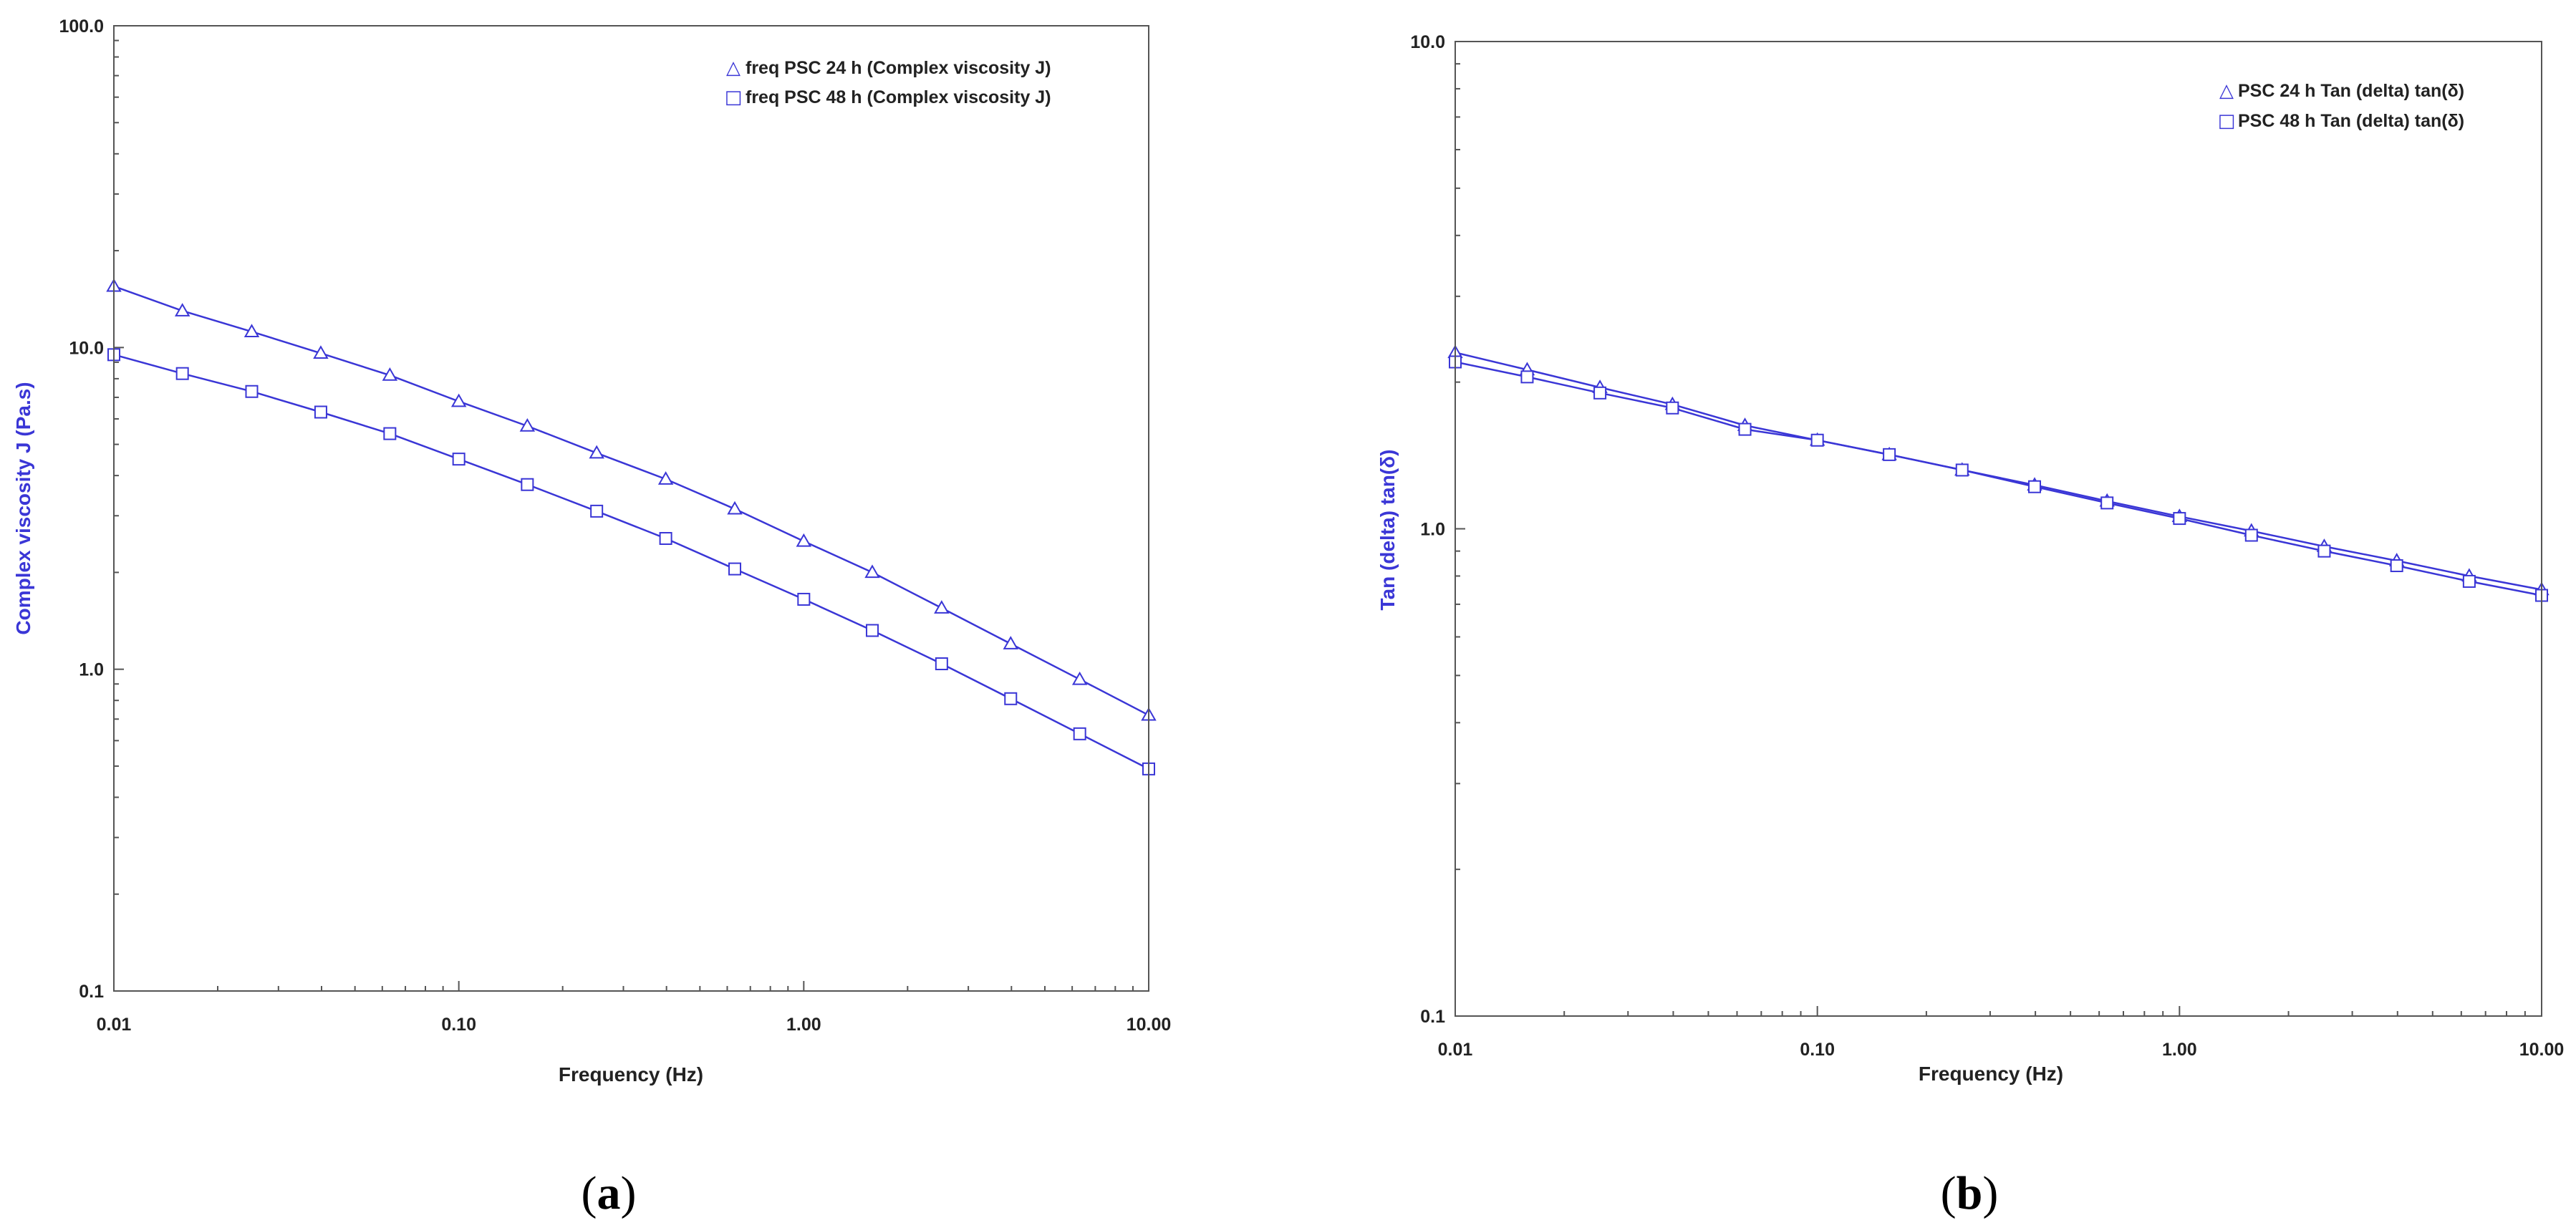  I want to click on legend-marker-a-1: □, so click(734, 98).